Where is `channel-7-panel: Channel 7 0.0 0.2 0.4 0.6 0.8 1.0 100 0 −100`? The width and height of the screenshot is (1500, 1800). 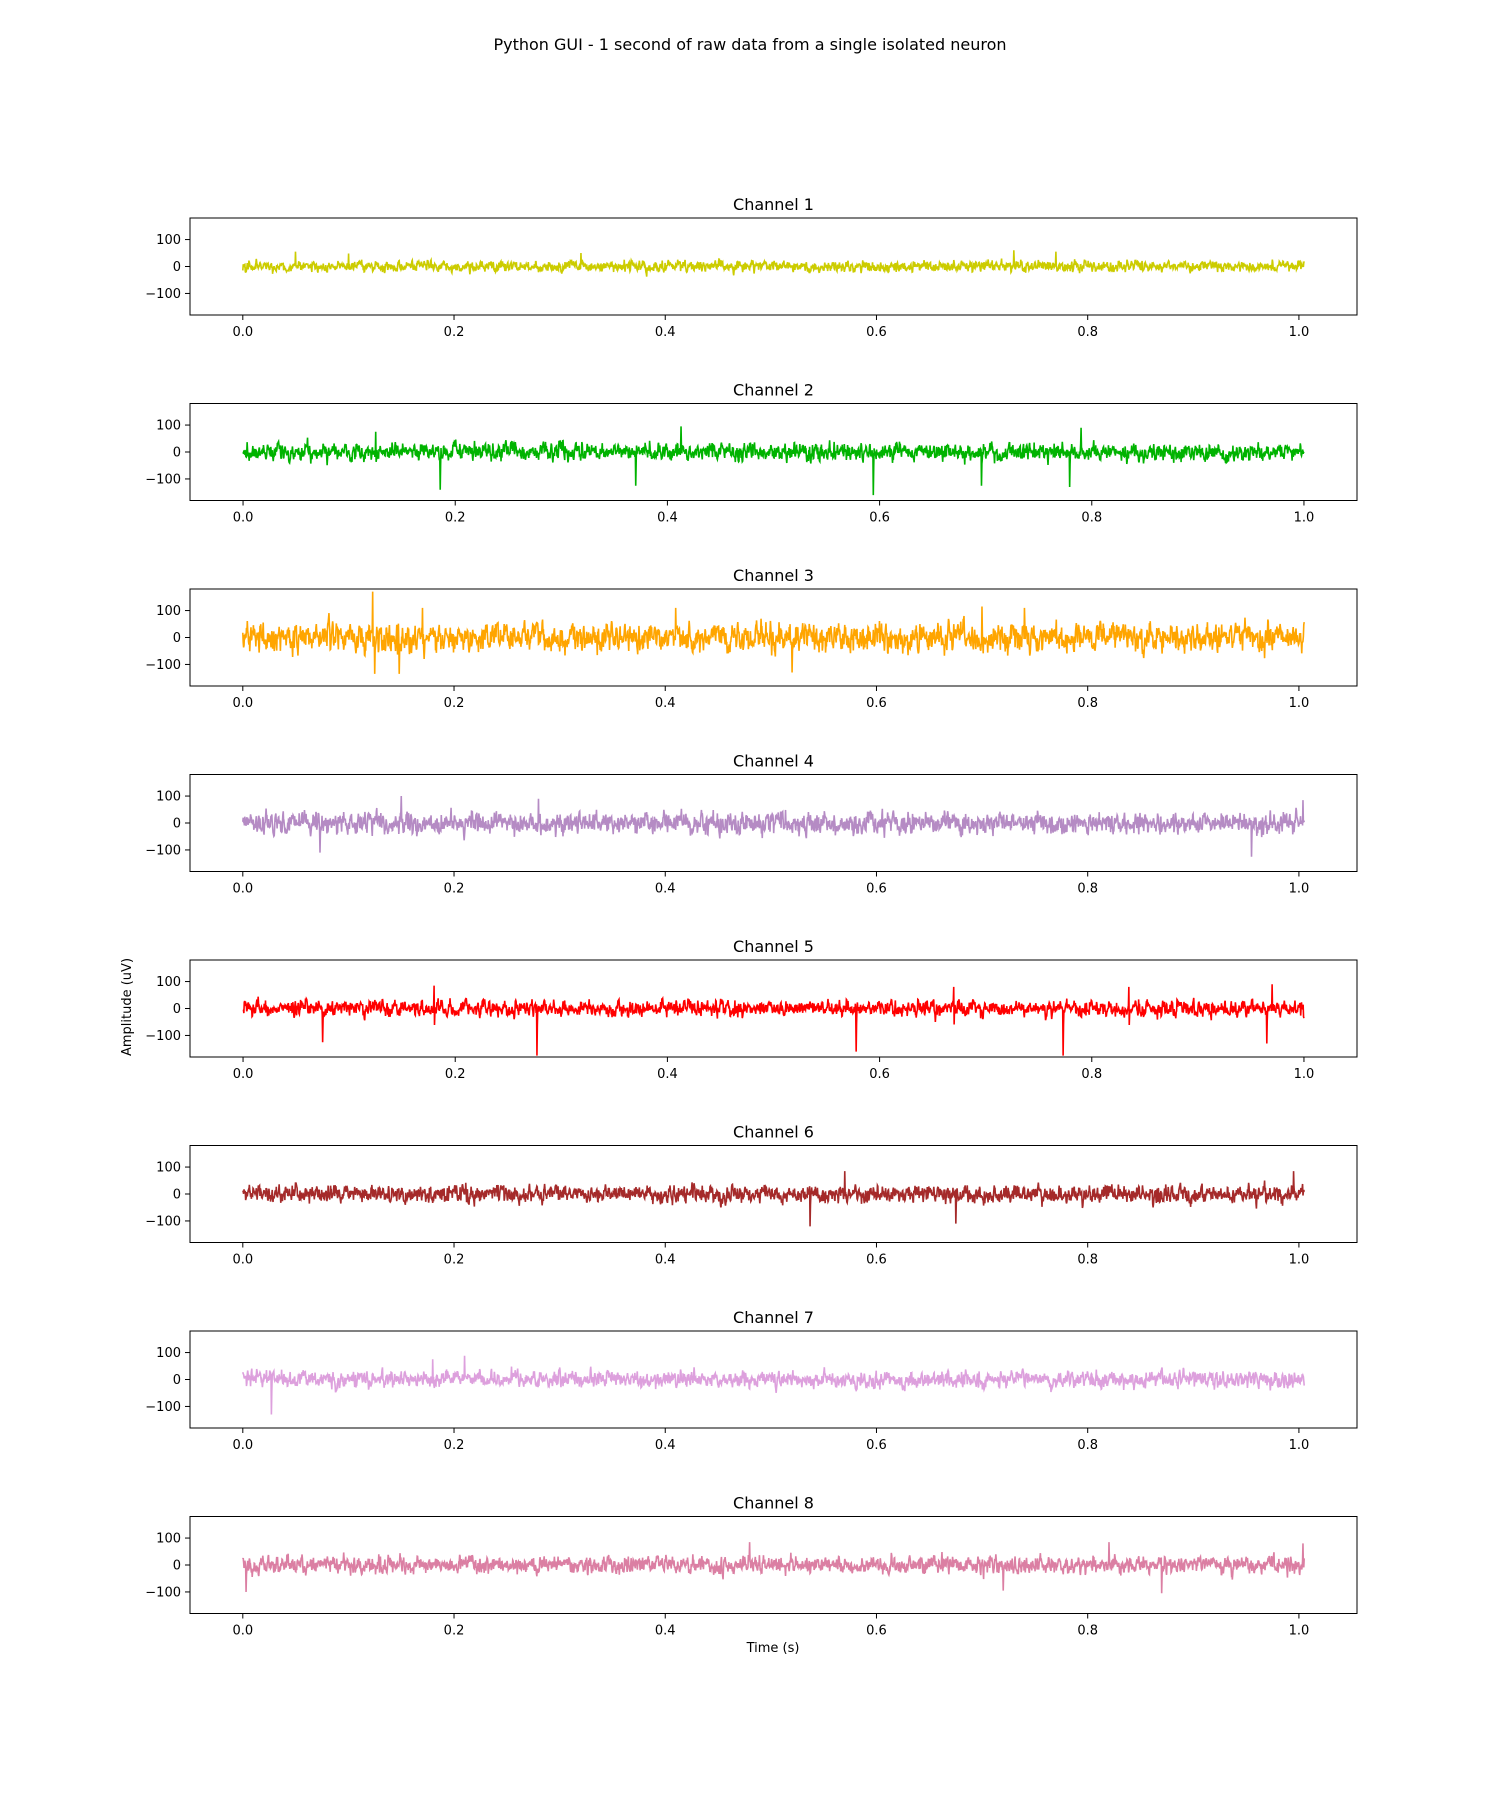 channel-7-panel: Channel 7 0.0 0.2 0.4 0.6 0.8 1.0 100 0 −100 is located at coordinates (751, 1380).